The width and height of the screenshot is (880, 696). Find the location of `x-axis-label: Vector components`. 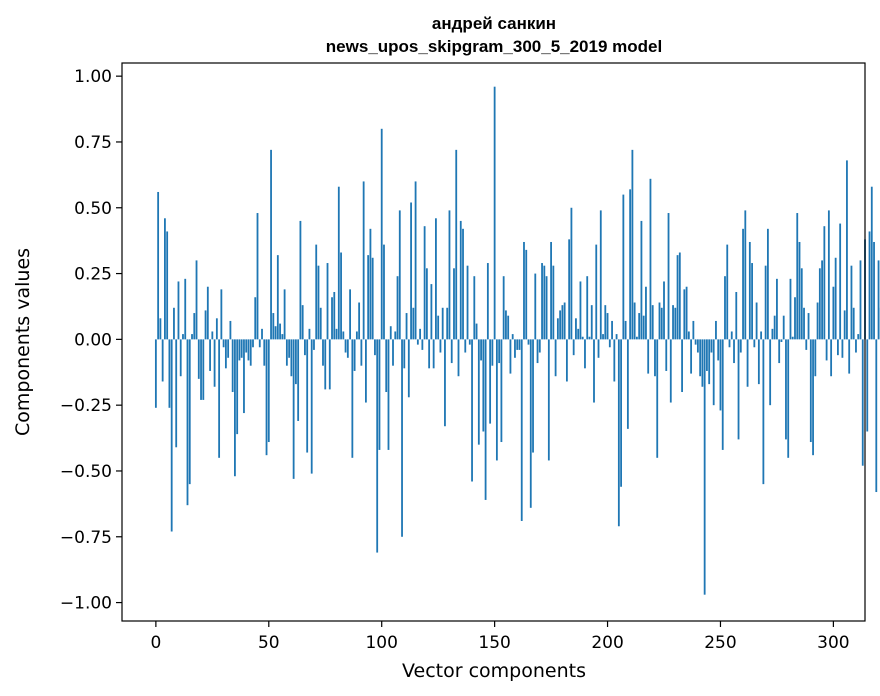

x-axis-label: Vector components is located at coordinates (494, 671).